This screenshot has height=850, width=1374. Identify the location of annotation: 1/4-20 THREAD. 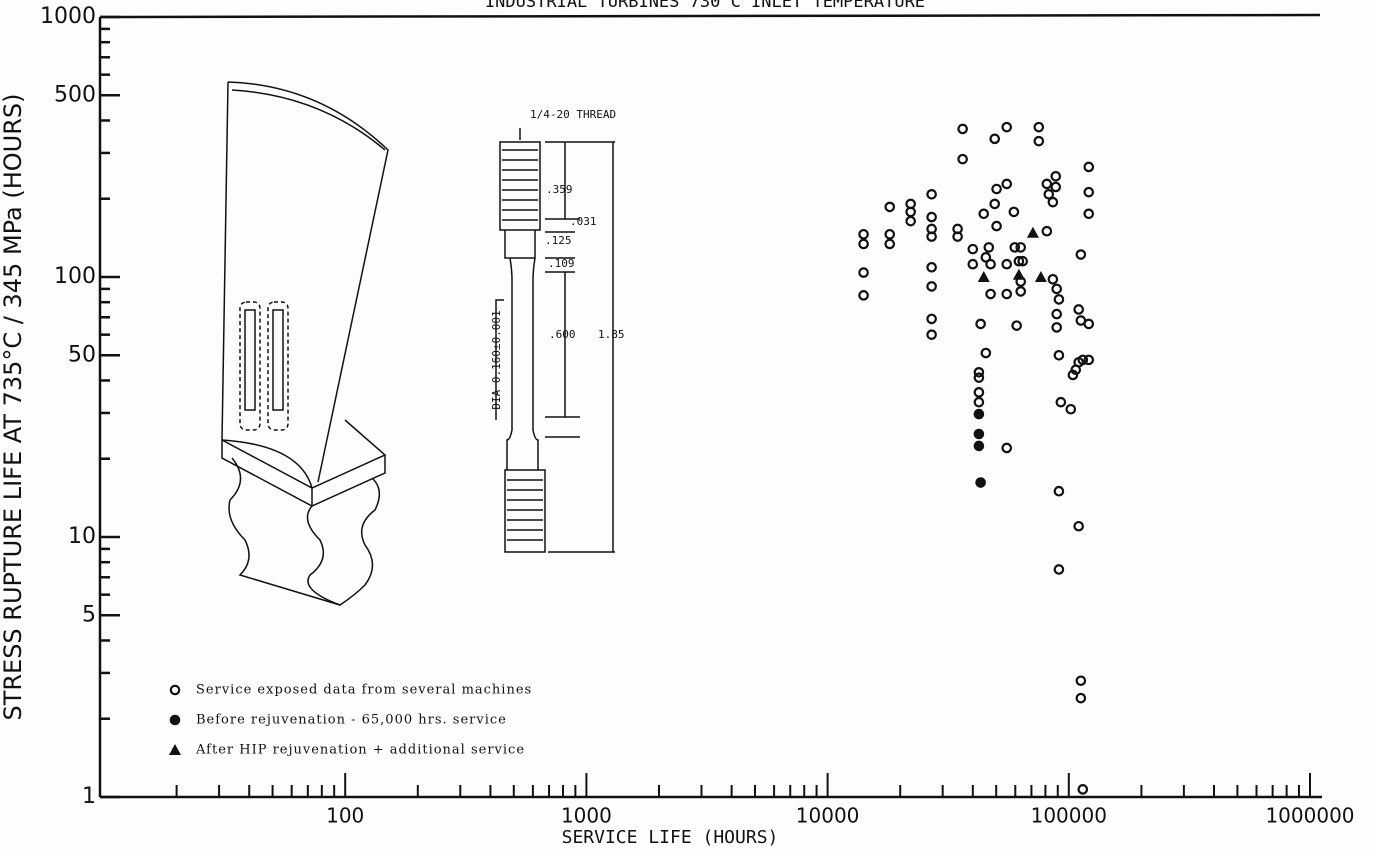
(573, 114).